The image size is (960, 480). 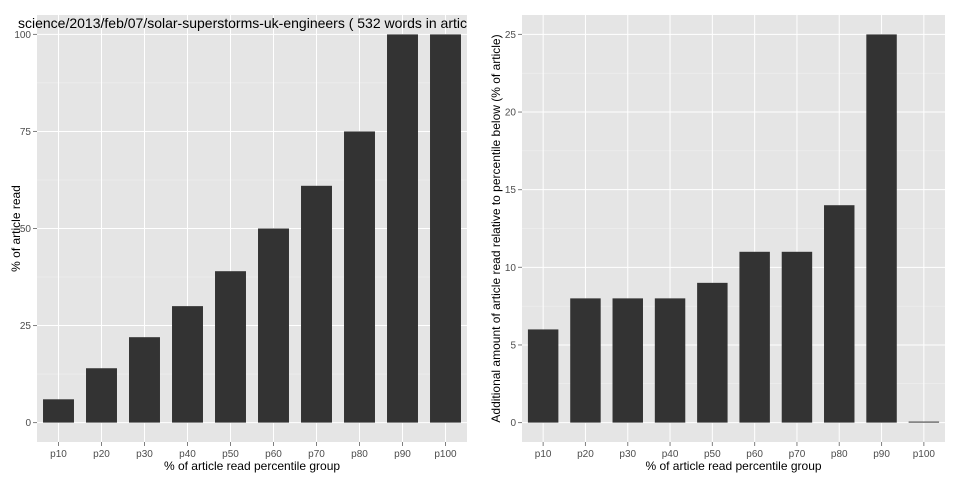 What do you see at coordinates (543, 454) in the screenshot?
I see `right-x-tick-label: p10` at bounding box center [543, 454].